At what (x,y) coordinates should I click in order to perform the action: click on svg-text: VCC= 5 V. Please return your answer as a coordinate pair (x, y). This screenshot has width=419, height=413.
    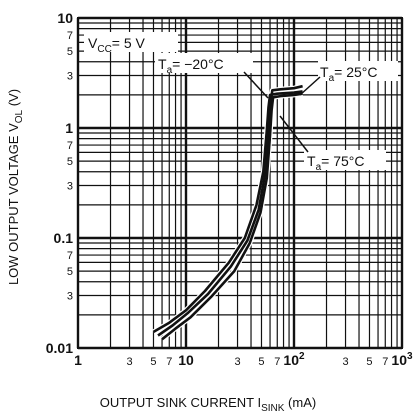
    Looking at the image, I should click on (117, 45).